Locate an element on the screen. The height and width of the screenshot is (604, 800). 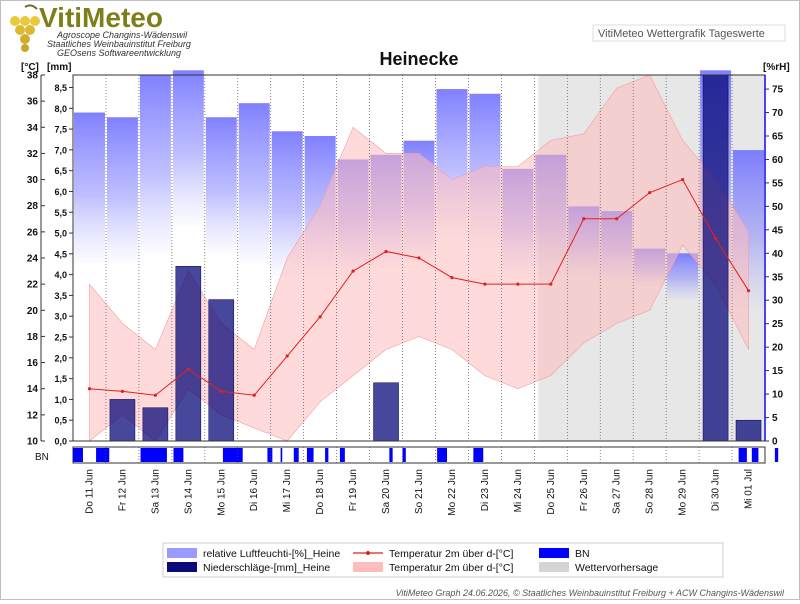
x-tick-label: Mi 01 Jul is located at coordinates (749, 489).